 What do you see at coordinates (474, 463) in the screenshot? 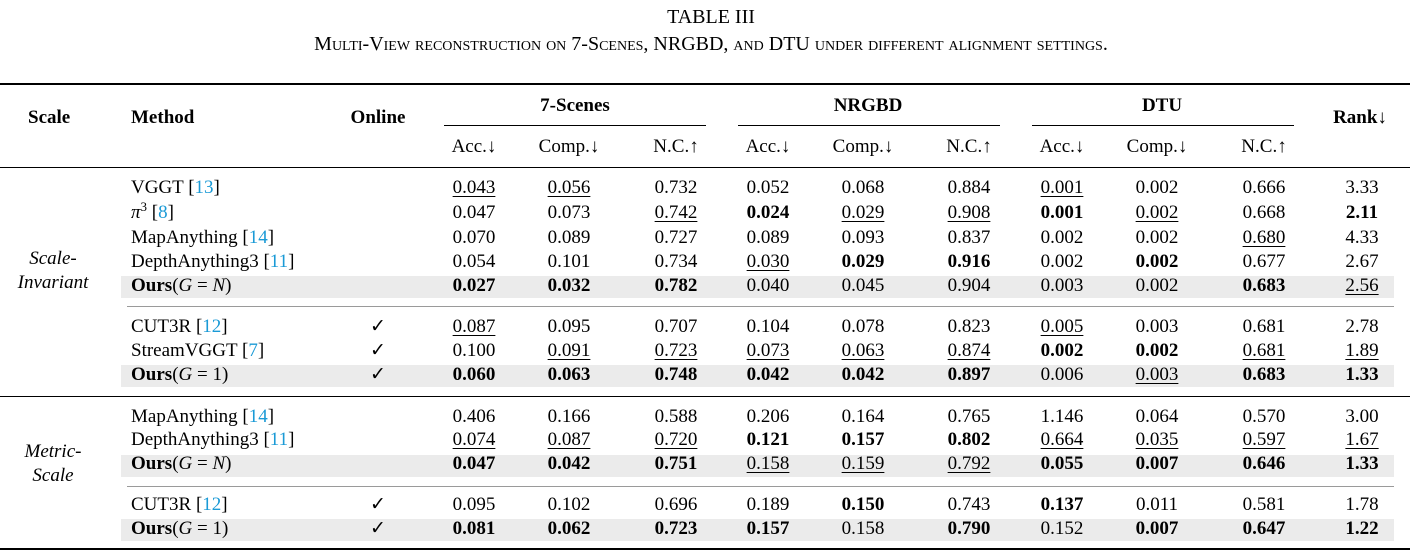
I see `metric-cell: 0.047` at bounding box center [474, 463].